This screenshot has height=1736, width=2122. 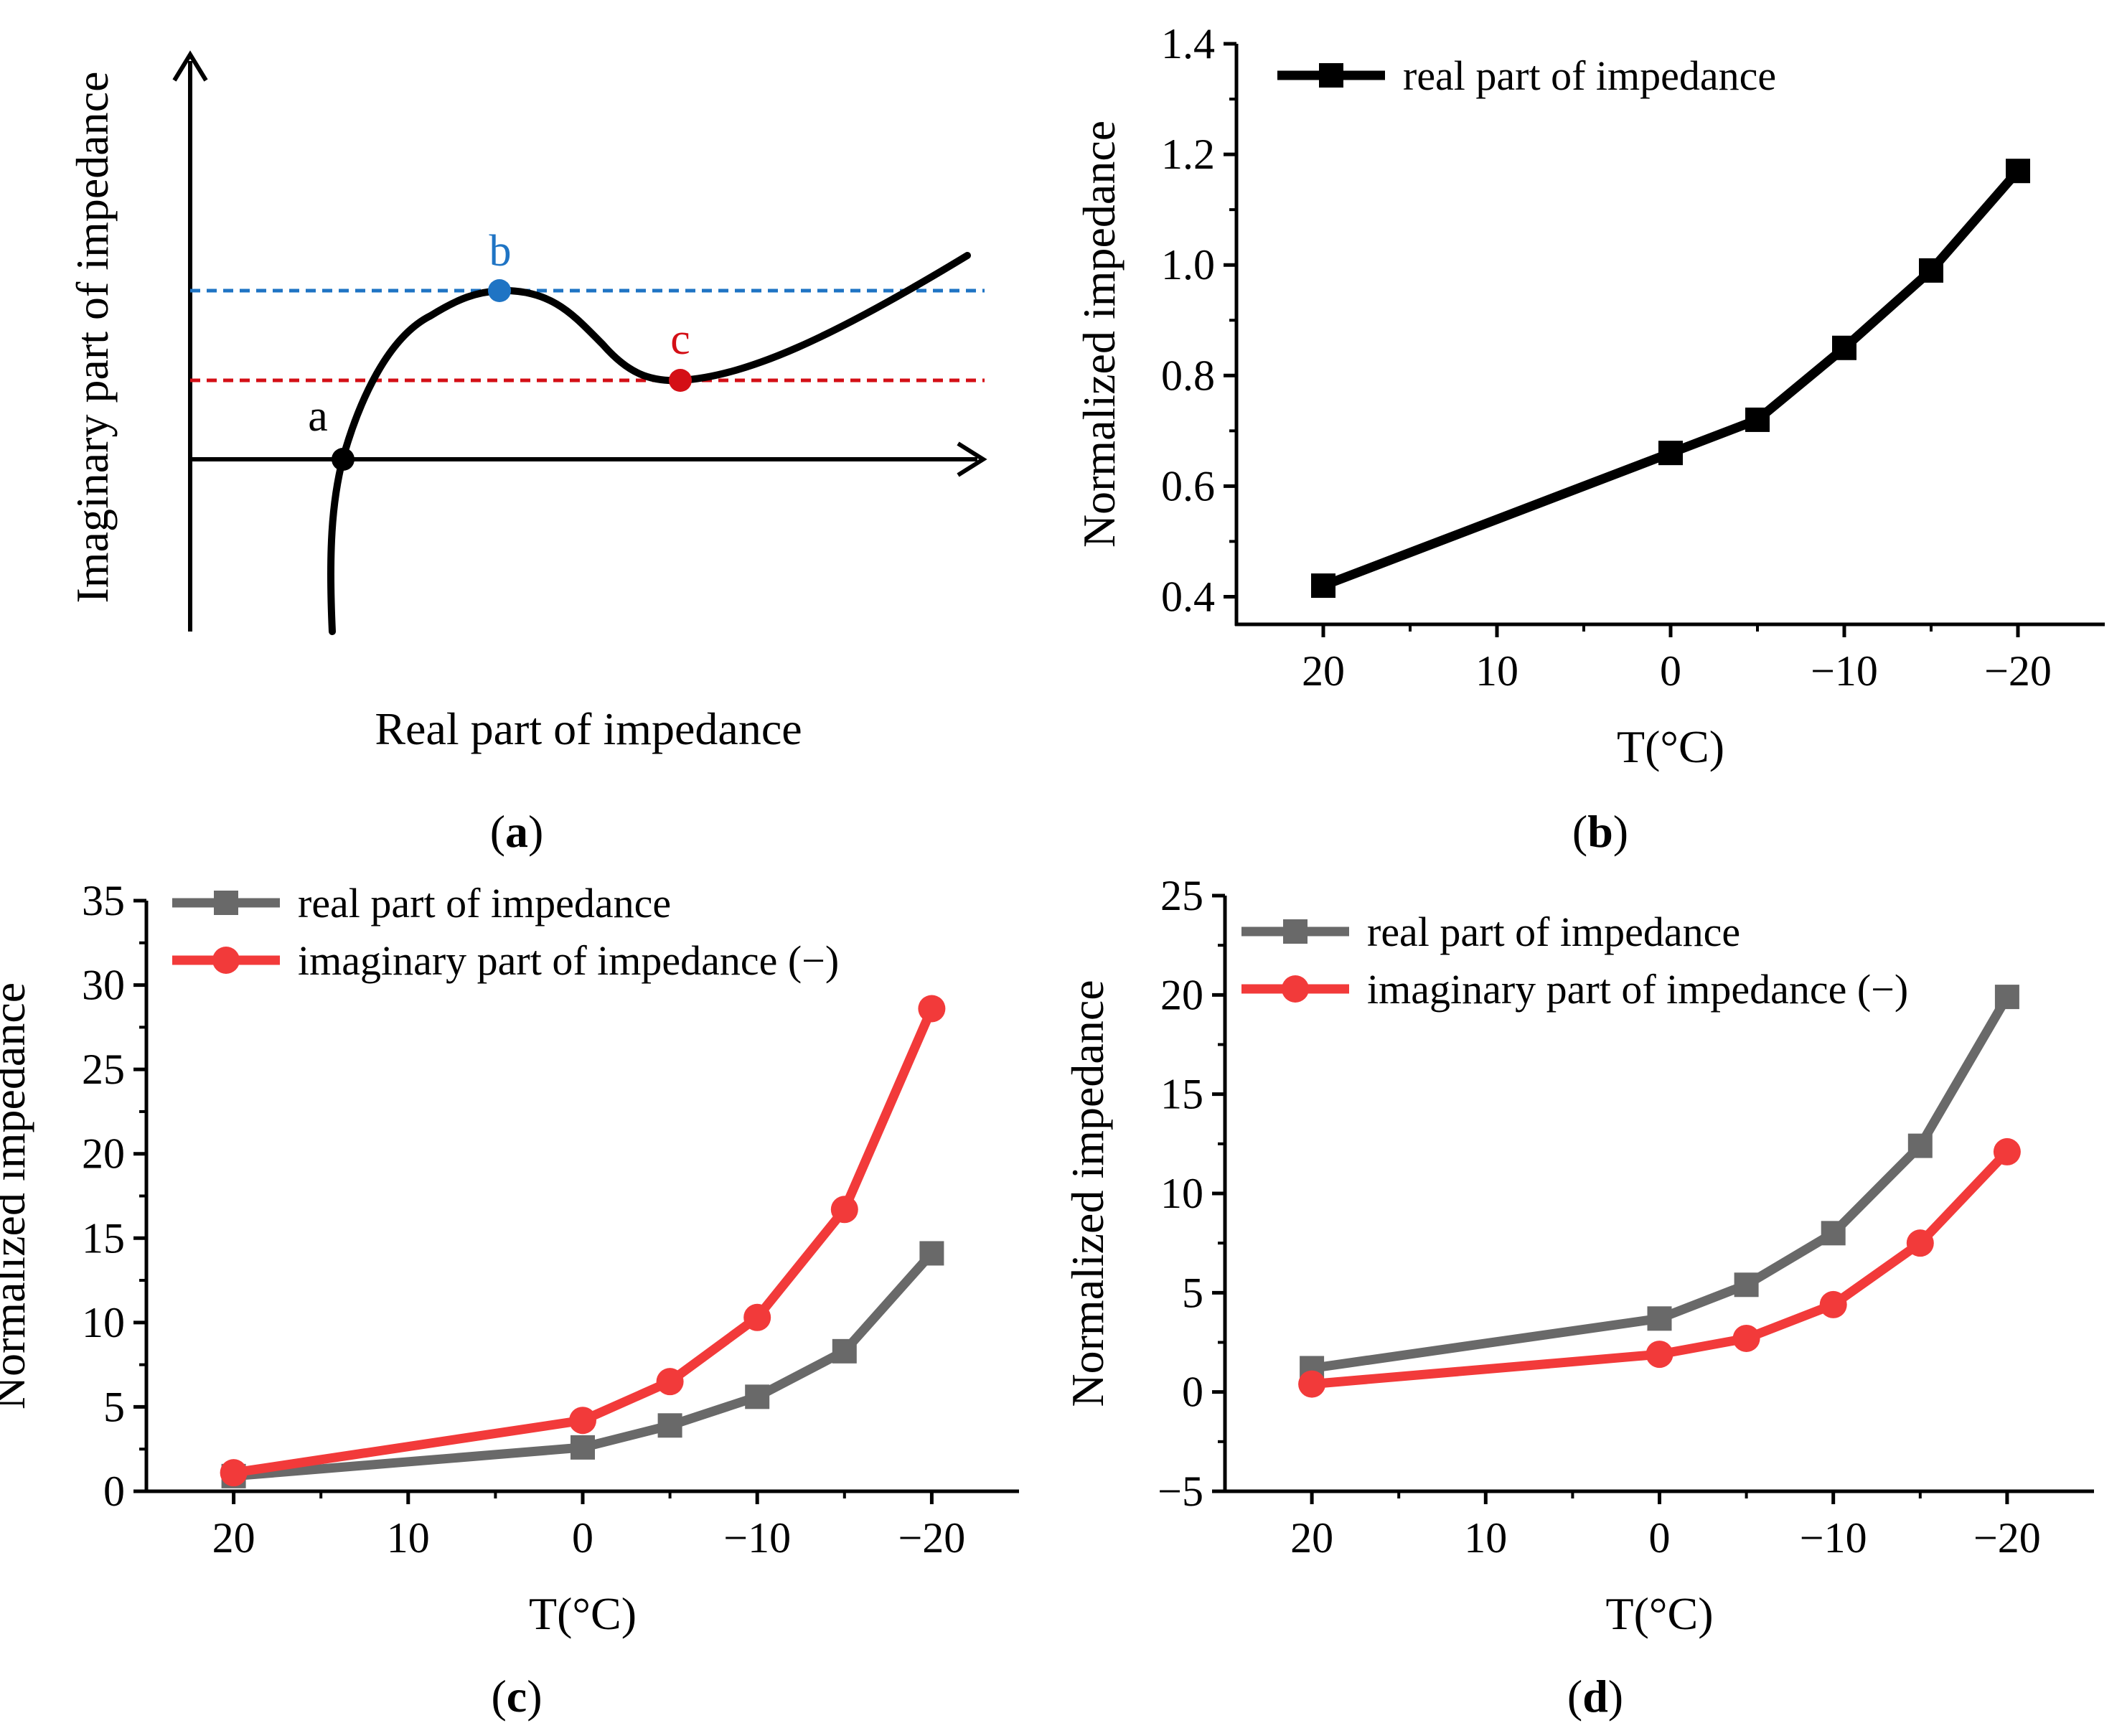 What do you see at coordinates (1188, 154) in the screenshot?
I see `y-tick-label: 1.2` at bounding box center [1188, 154].